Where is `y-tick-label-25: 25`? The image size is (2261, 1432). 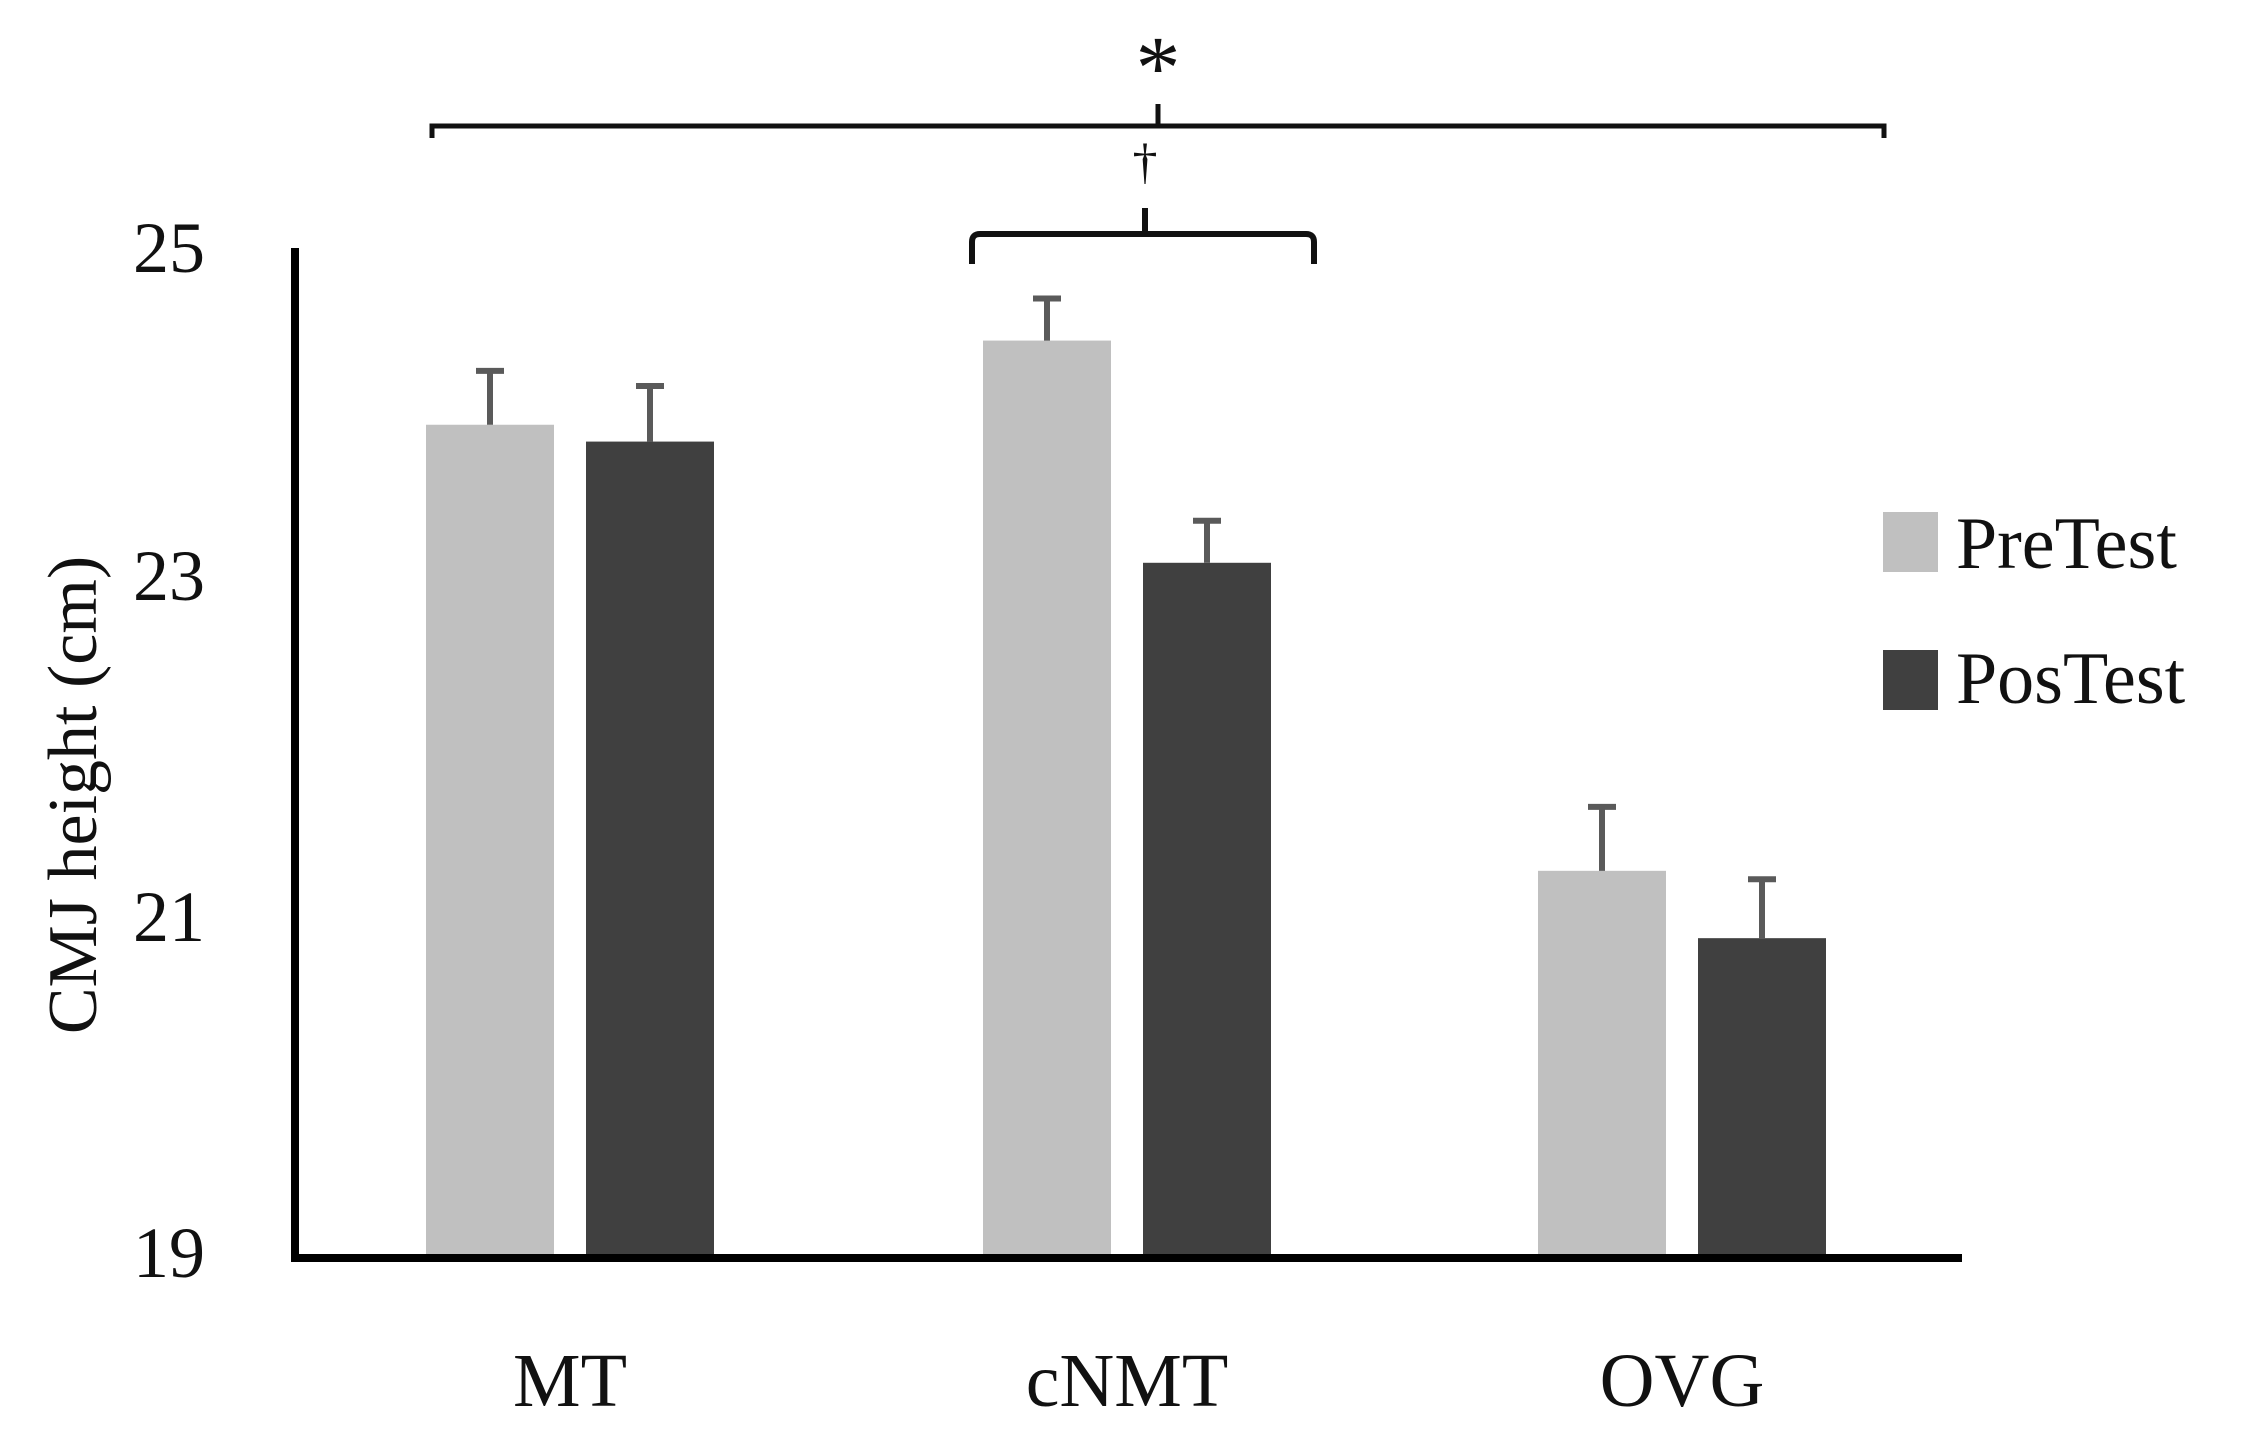 y-tick-label-25: 25 is located at coordinates (169, 248).